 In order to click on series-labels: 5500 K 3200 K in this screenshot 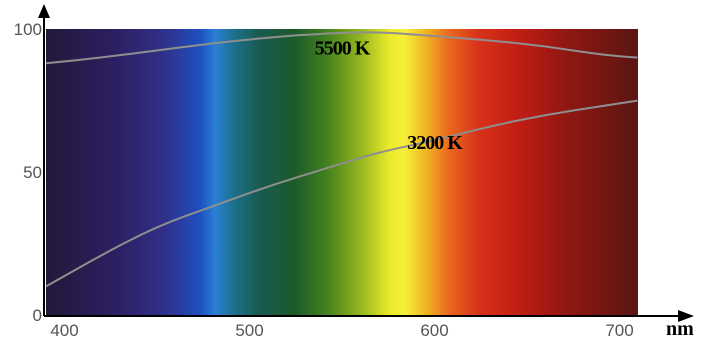, I will do `click(390, 96)`.